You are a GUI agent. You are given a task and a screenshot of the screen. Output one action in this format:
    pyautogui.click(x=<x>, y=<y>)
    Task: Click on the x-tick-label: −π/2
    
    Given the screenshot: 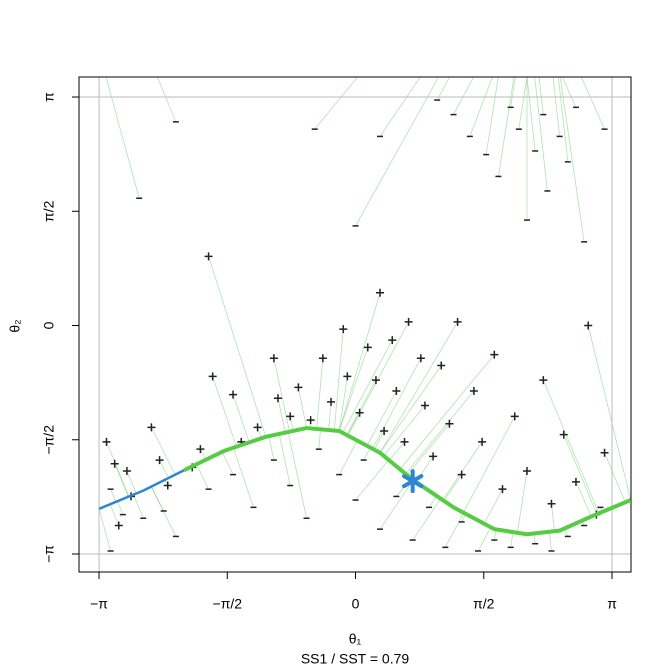 What is the action you would take?
    pyautogui.click(x=228, y=604)
    